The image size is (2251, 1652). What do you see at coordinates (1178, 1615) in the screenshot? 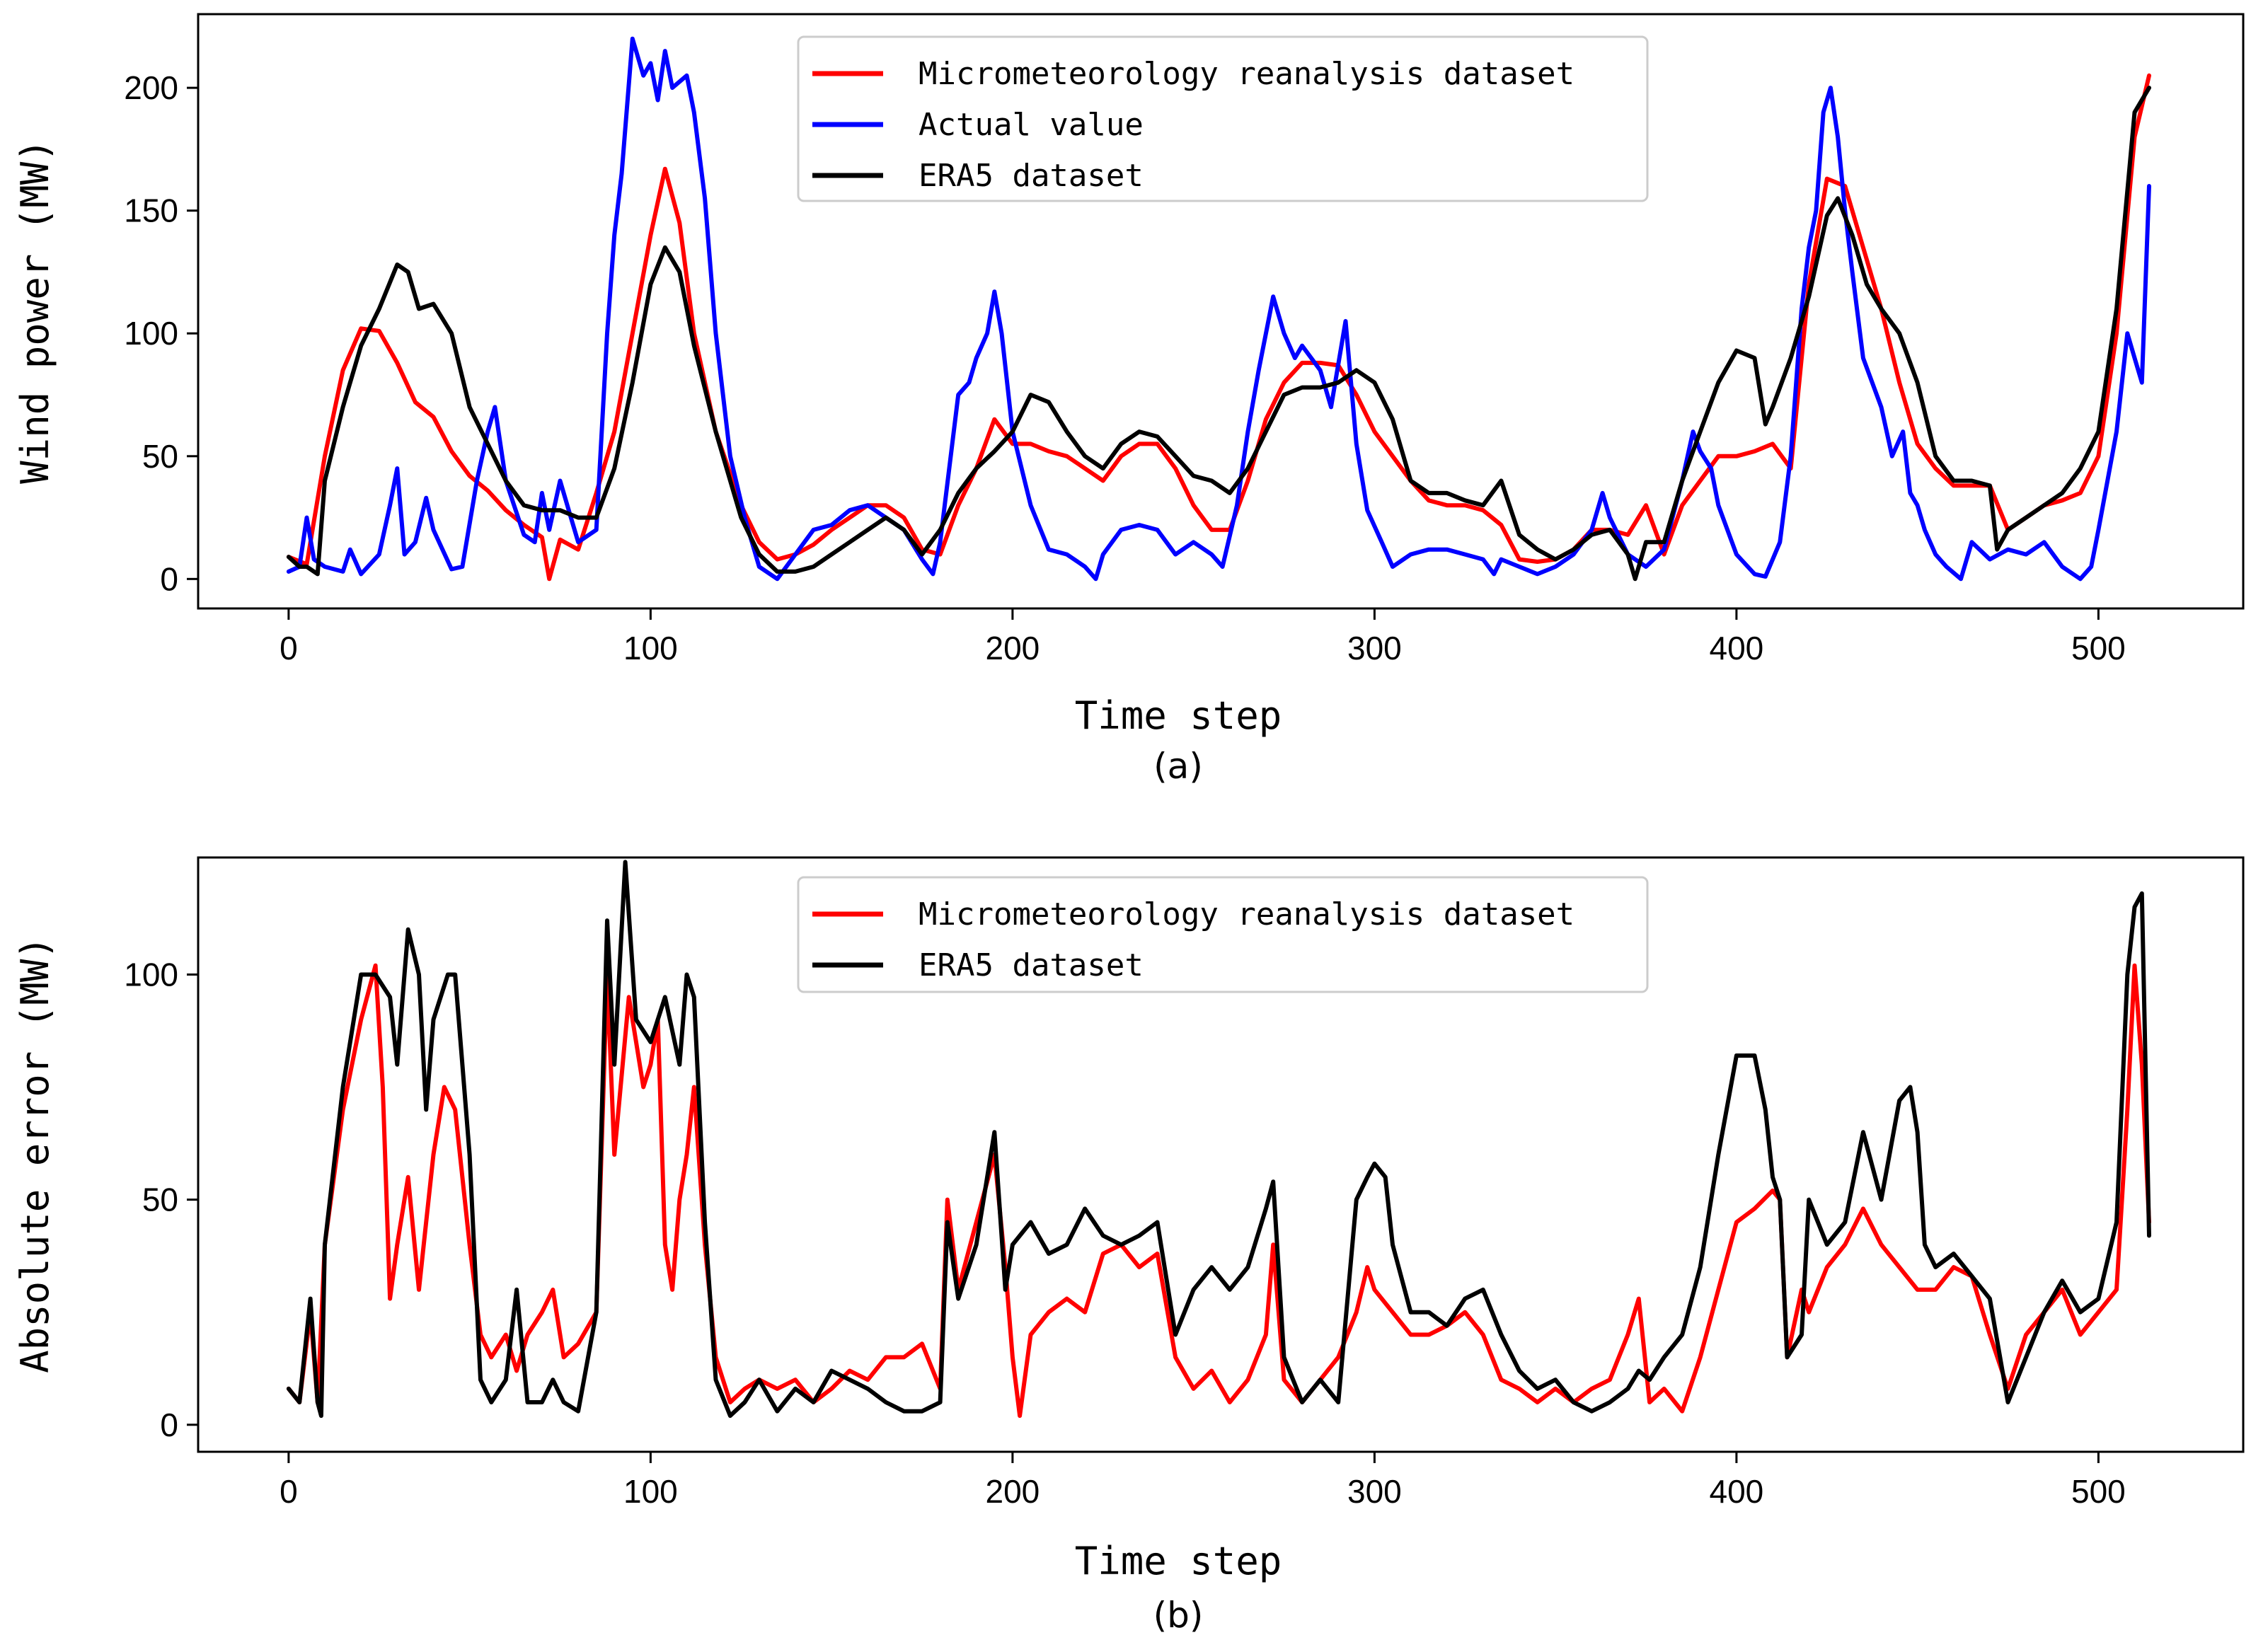
I see `panel-caption: (b)` at bounding box center [1178, 1615].